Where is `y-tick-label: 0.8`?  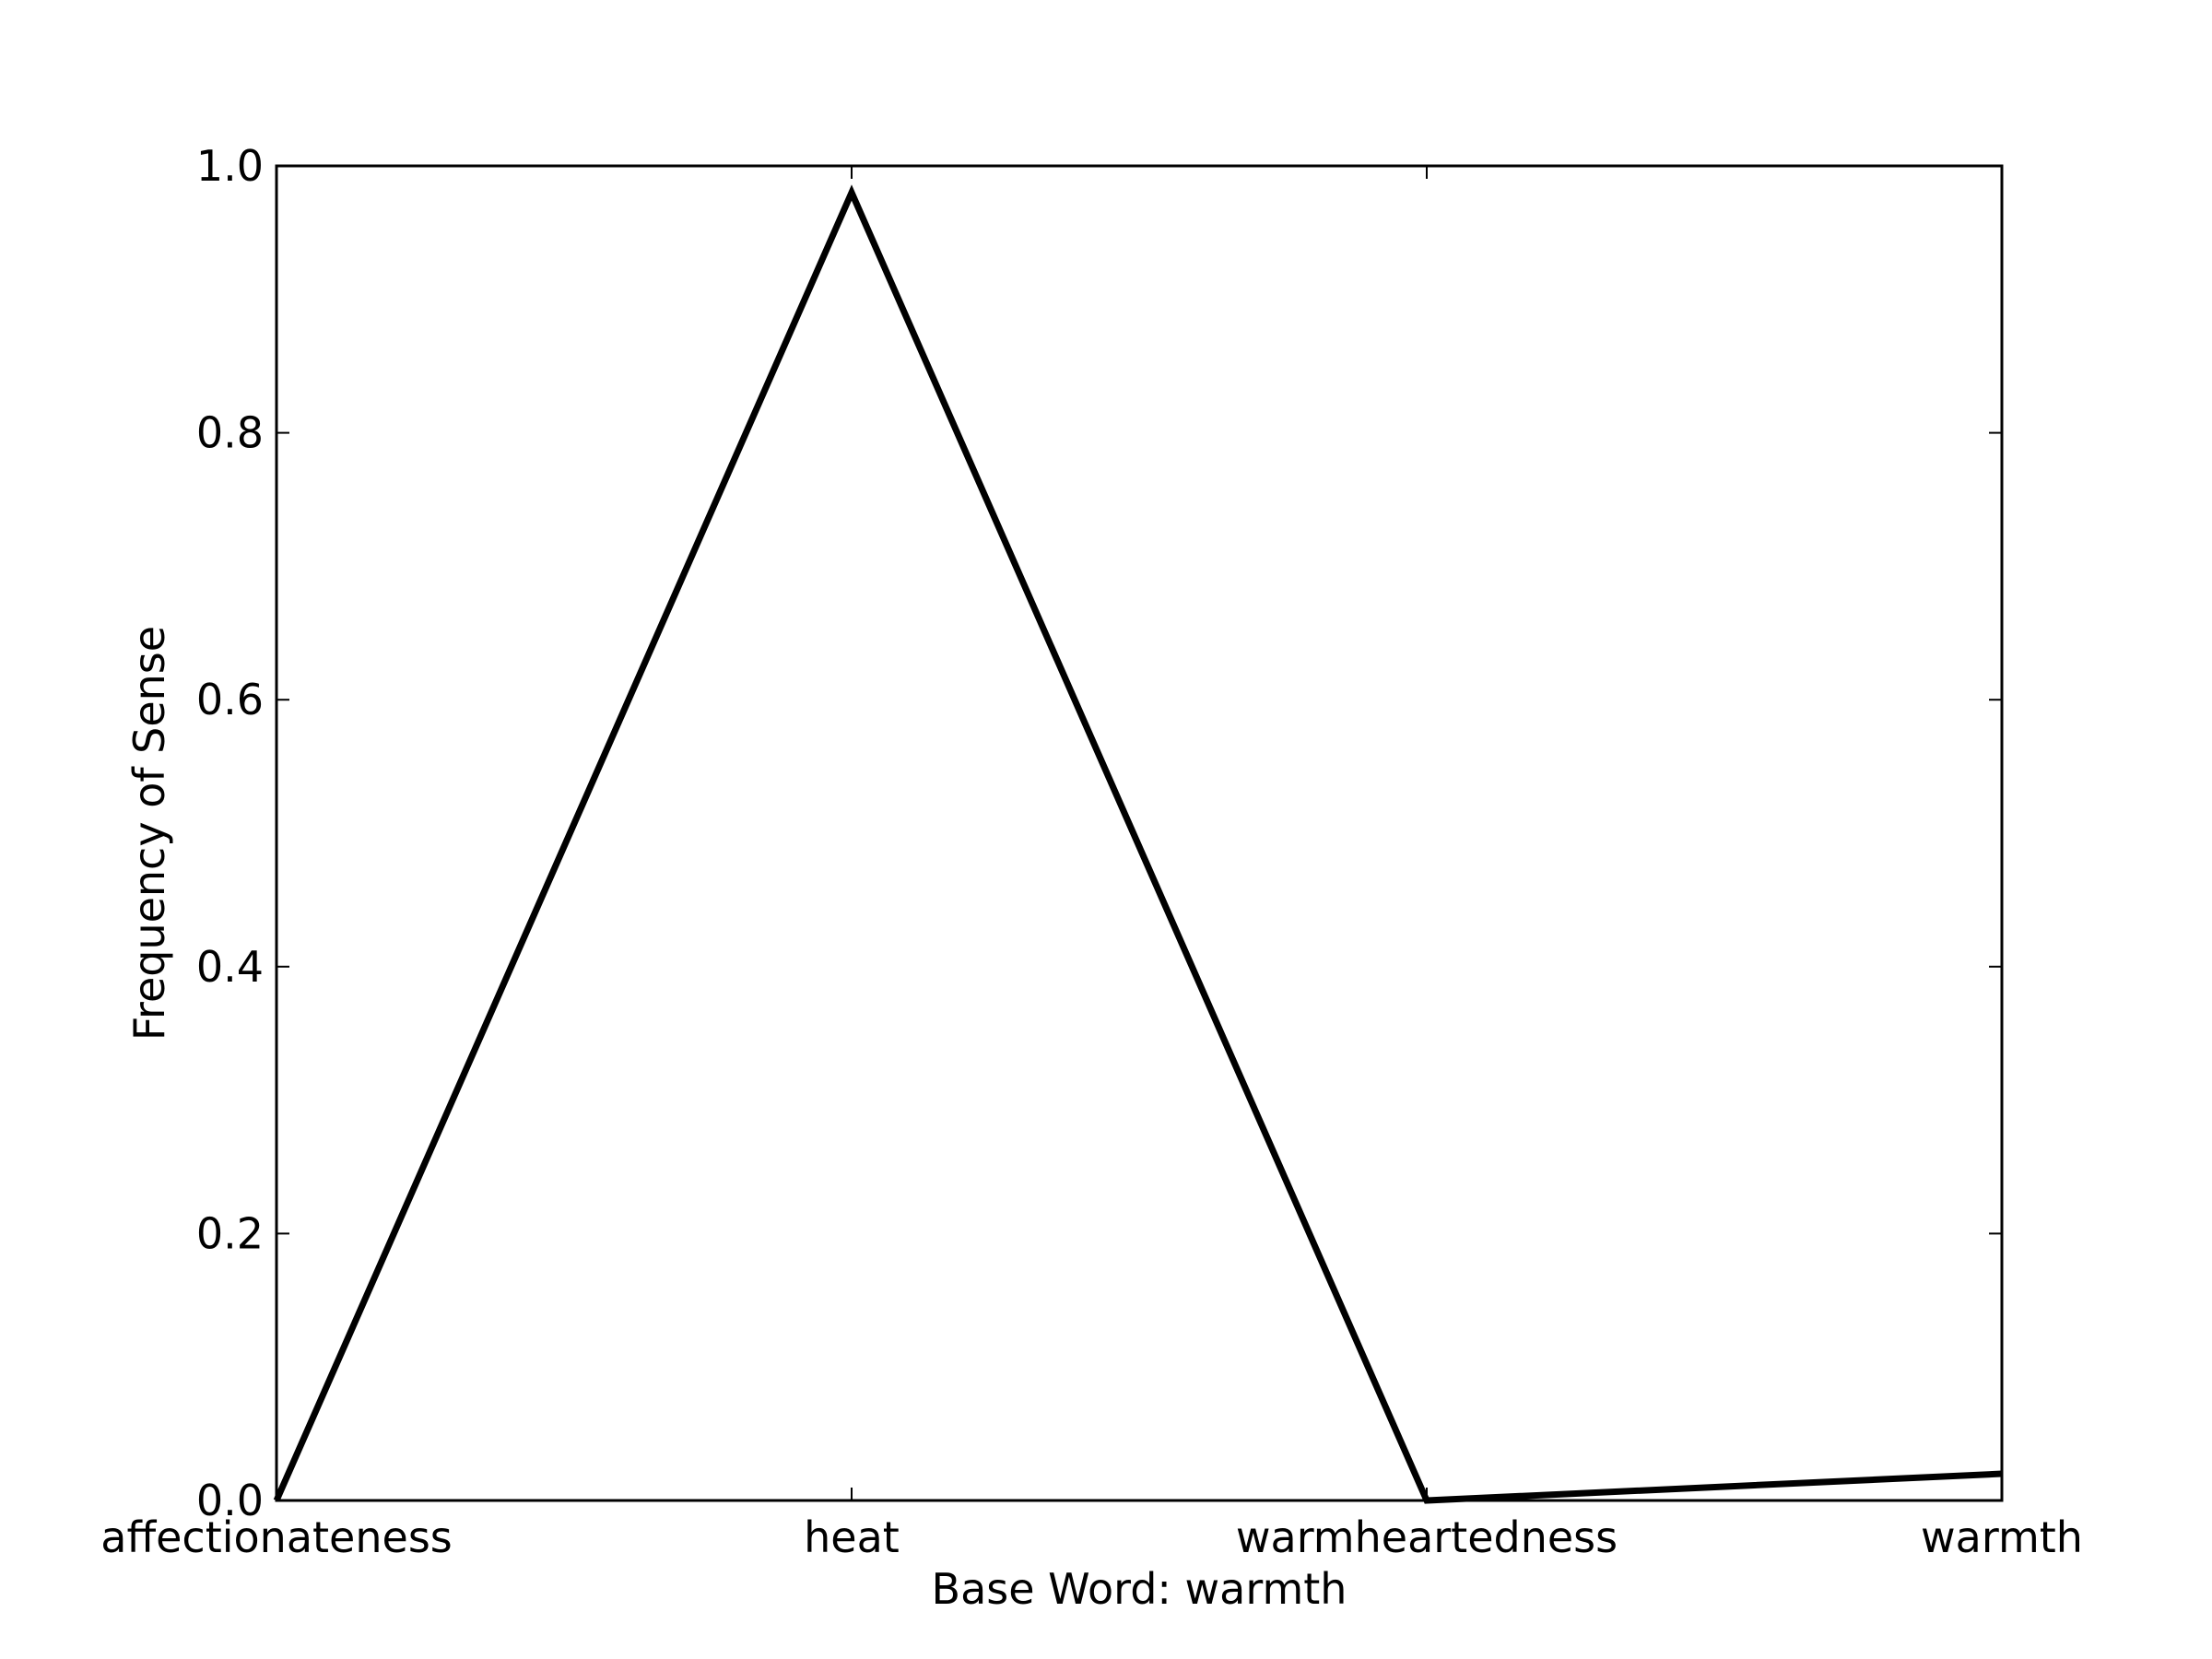
y-tick-label: 0.8 is located at coordinates (230, 433).